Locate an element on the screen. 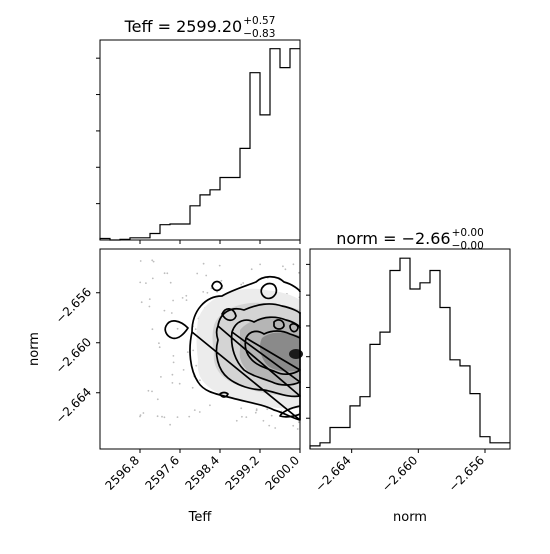 This screenshot has height=554, width=550. contour-ytick-labels: −2.656 −2.660 −2.664 is located at coordinates (73, 355).